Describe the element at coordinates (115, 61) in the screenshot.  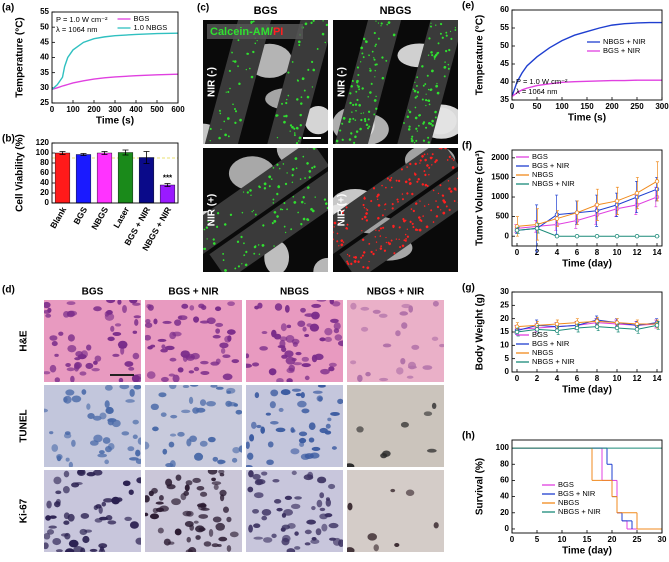
I see `series-line` at that location.